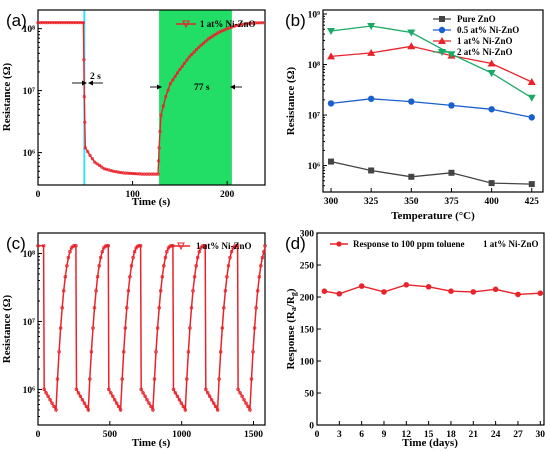  I want to click on panel-a-legend-marker, so click(186, 24).